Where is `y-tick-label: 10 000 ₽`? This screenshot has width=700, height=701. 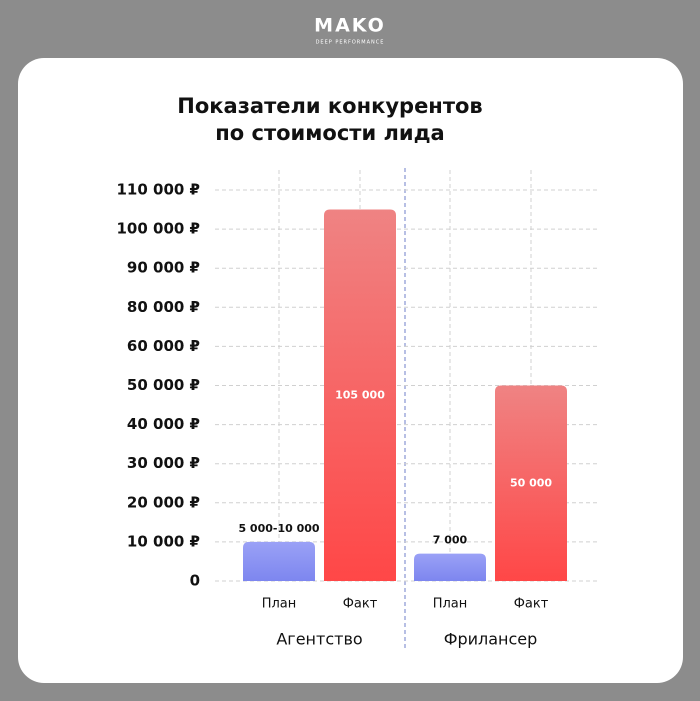
y-tick-label: 10 000 ₽ is located at coordinates (163, 541).